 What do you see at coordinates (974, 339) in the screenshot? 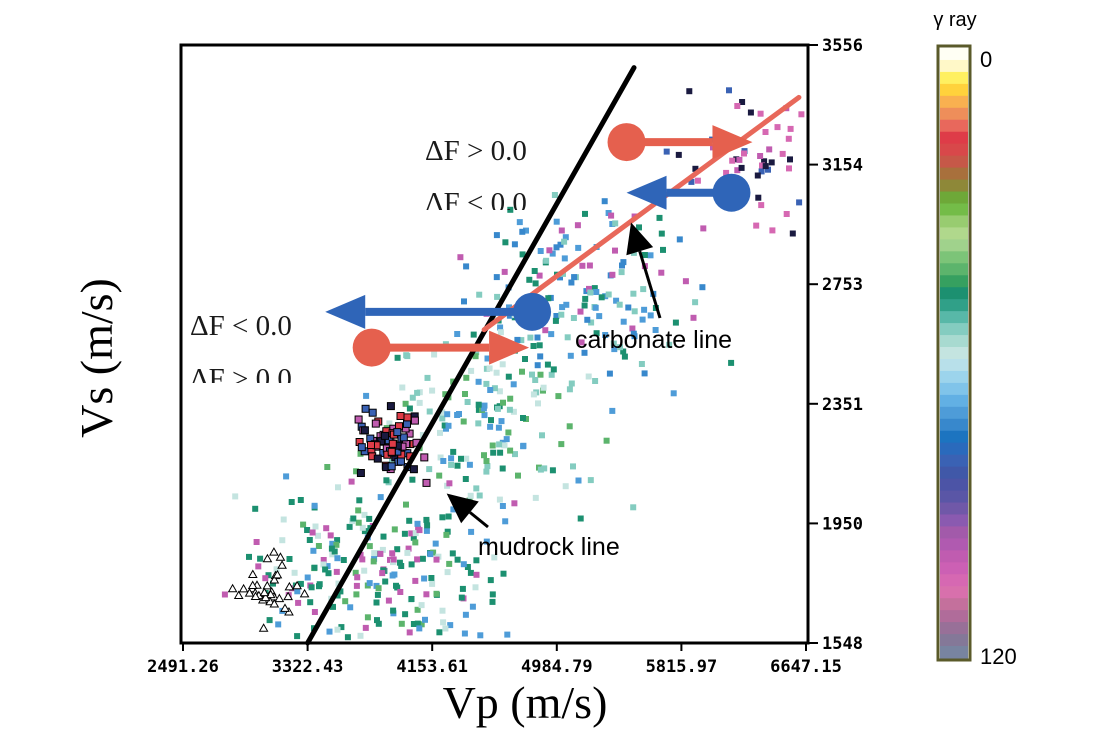
I see `colorbar: γ ray 0 120` at bounding box center [974, 339].